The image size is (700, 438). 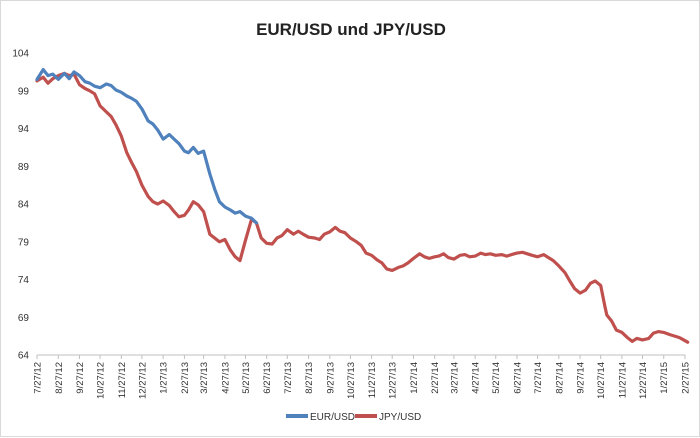 What do you see at coordinates (246, 378) in the screenshot?
I see `x-tick-label: 5/27/13` at bounding box center [246, 378].